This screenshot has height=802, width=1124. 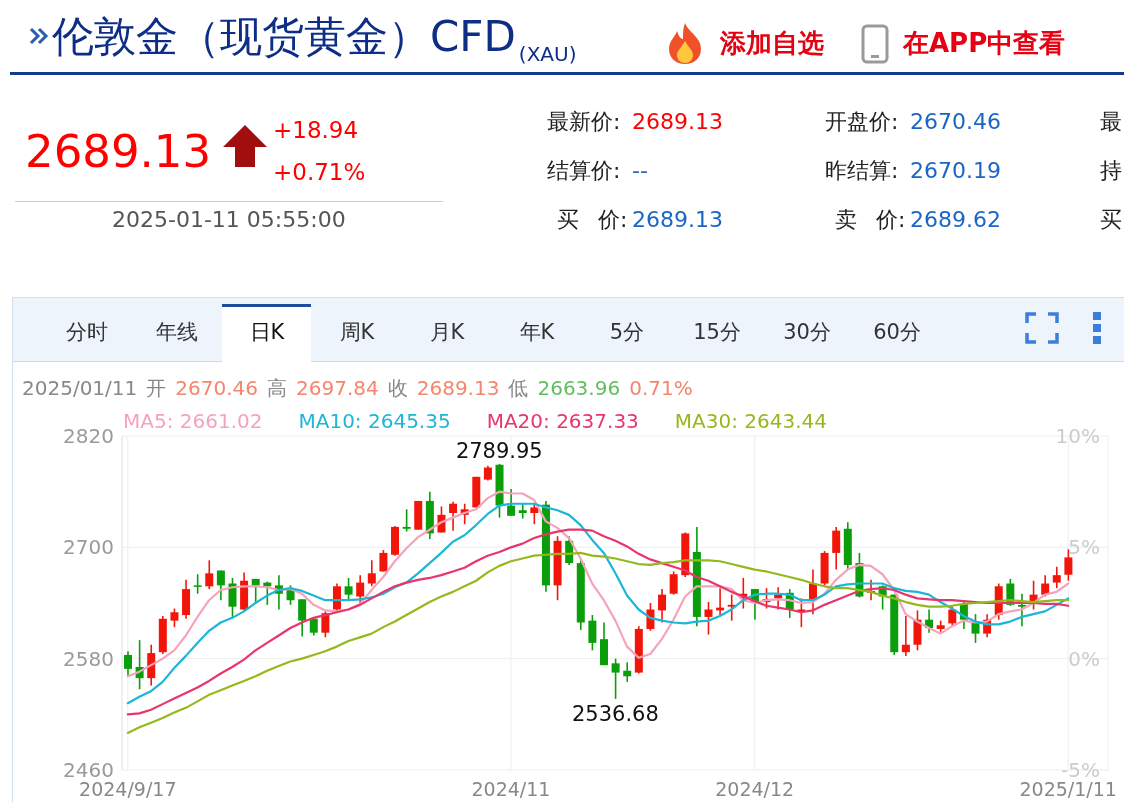 What do you see at coordinates (518, 388) in the screenshot?
I see `text: 低` at bounding box center [518, 388].